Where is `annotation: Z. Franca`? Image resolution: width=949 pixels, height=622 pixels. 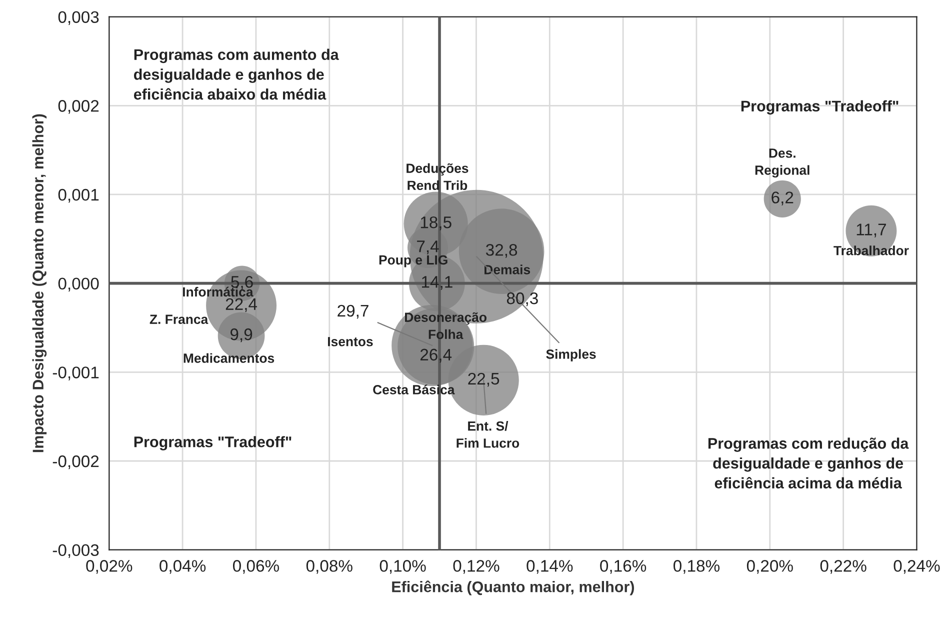 annotation: Z. Franca is located at coordinates (179, 319).